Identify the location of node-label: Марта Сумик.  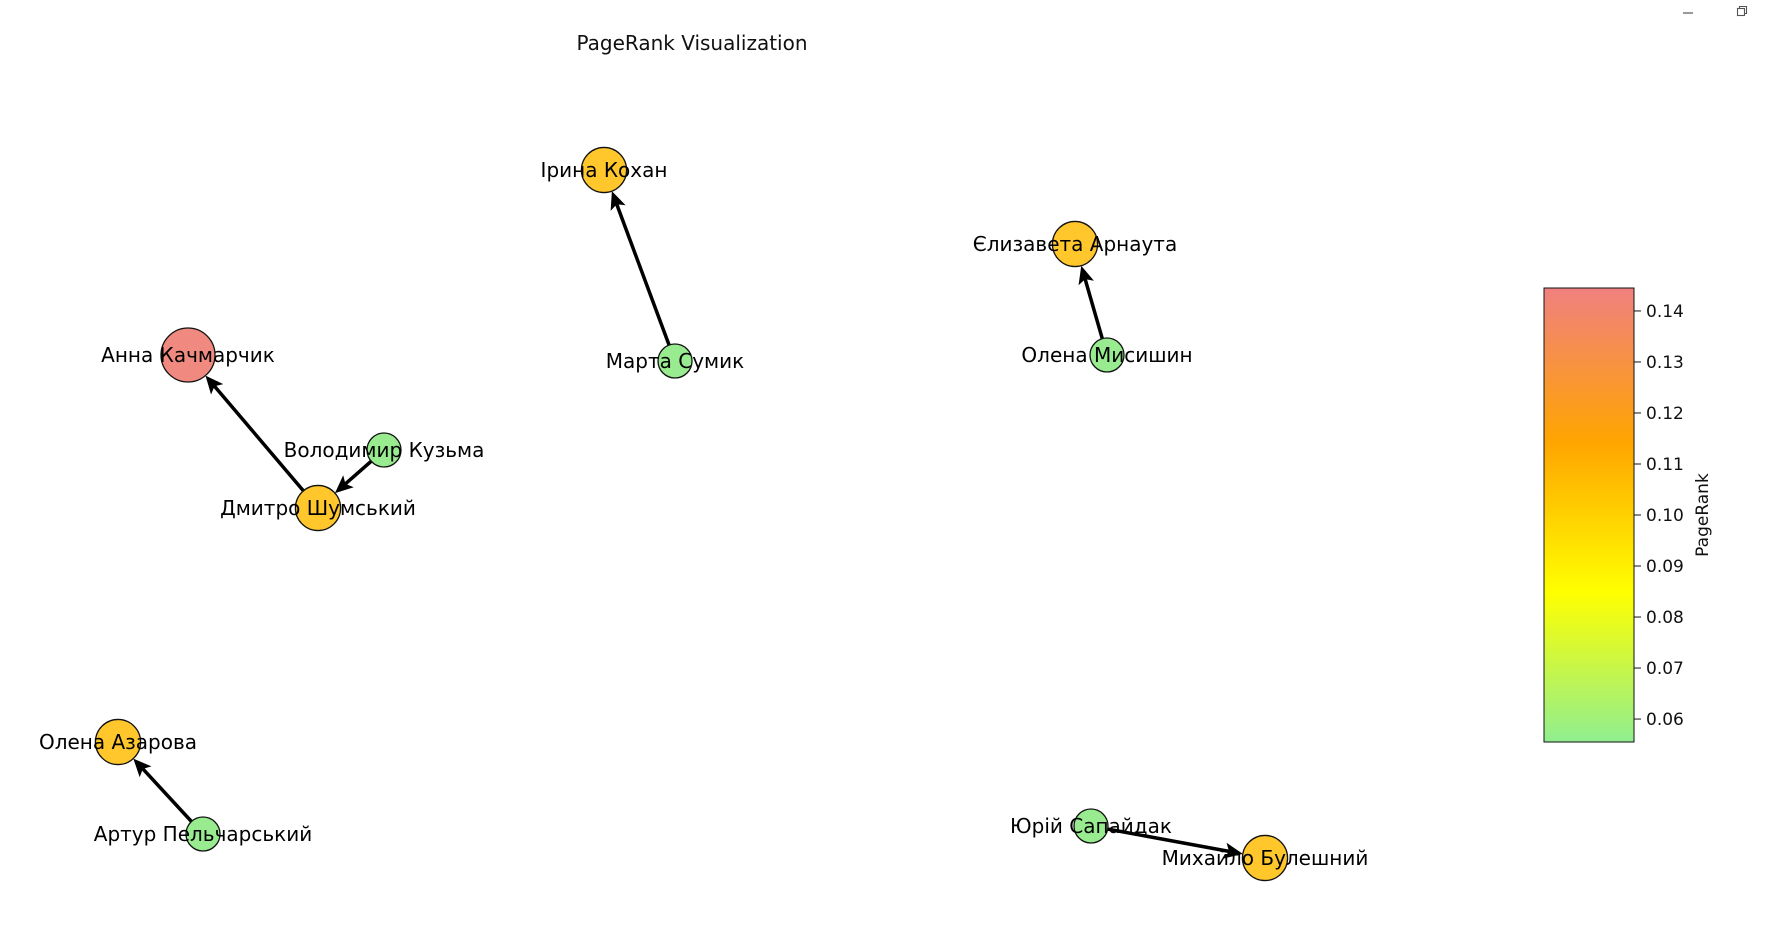
(675, 361).